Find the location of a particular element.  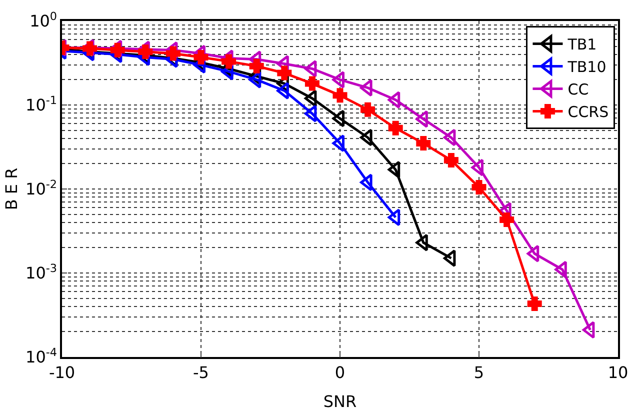

y-tick-label: 10$^{-3}$ is located at coordinates (42, 272).